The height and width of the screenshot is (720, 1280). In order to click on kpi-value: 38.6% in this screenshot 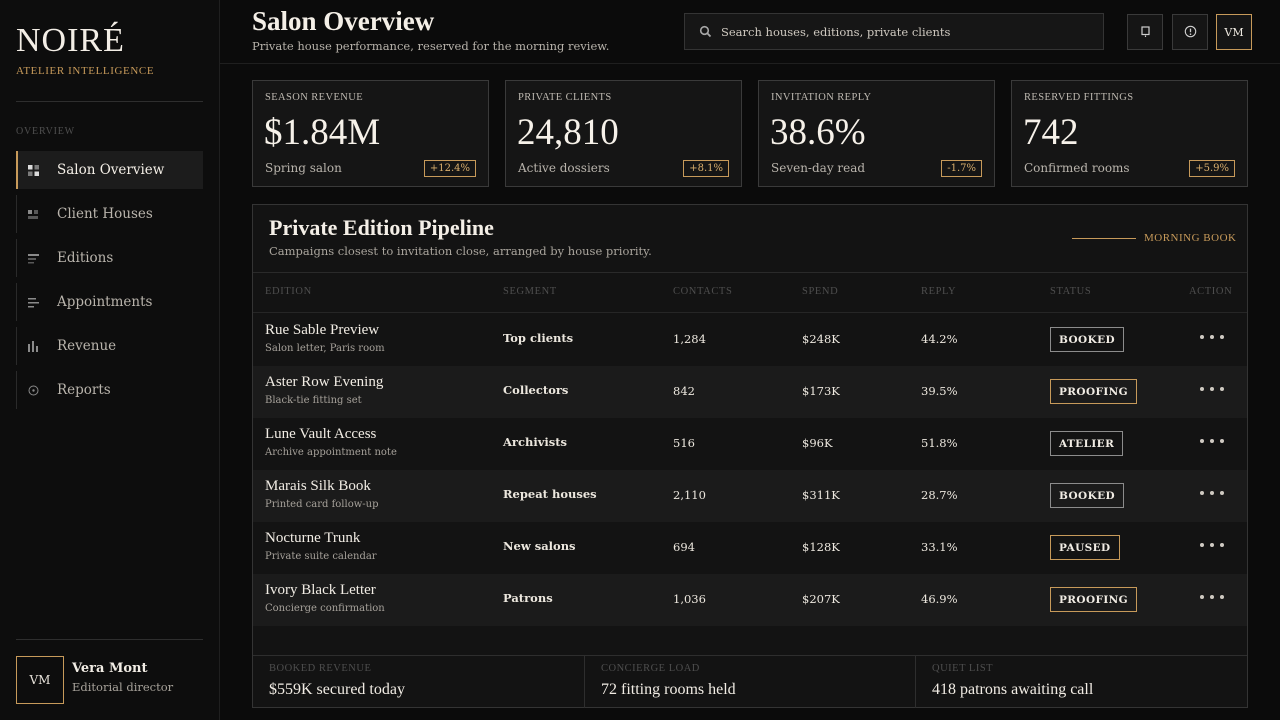, I will do `click(818, 132)`.